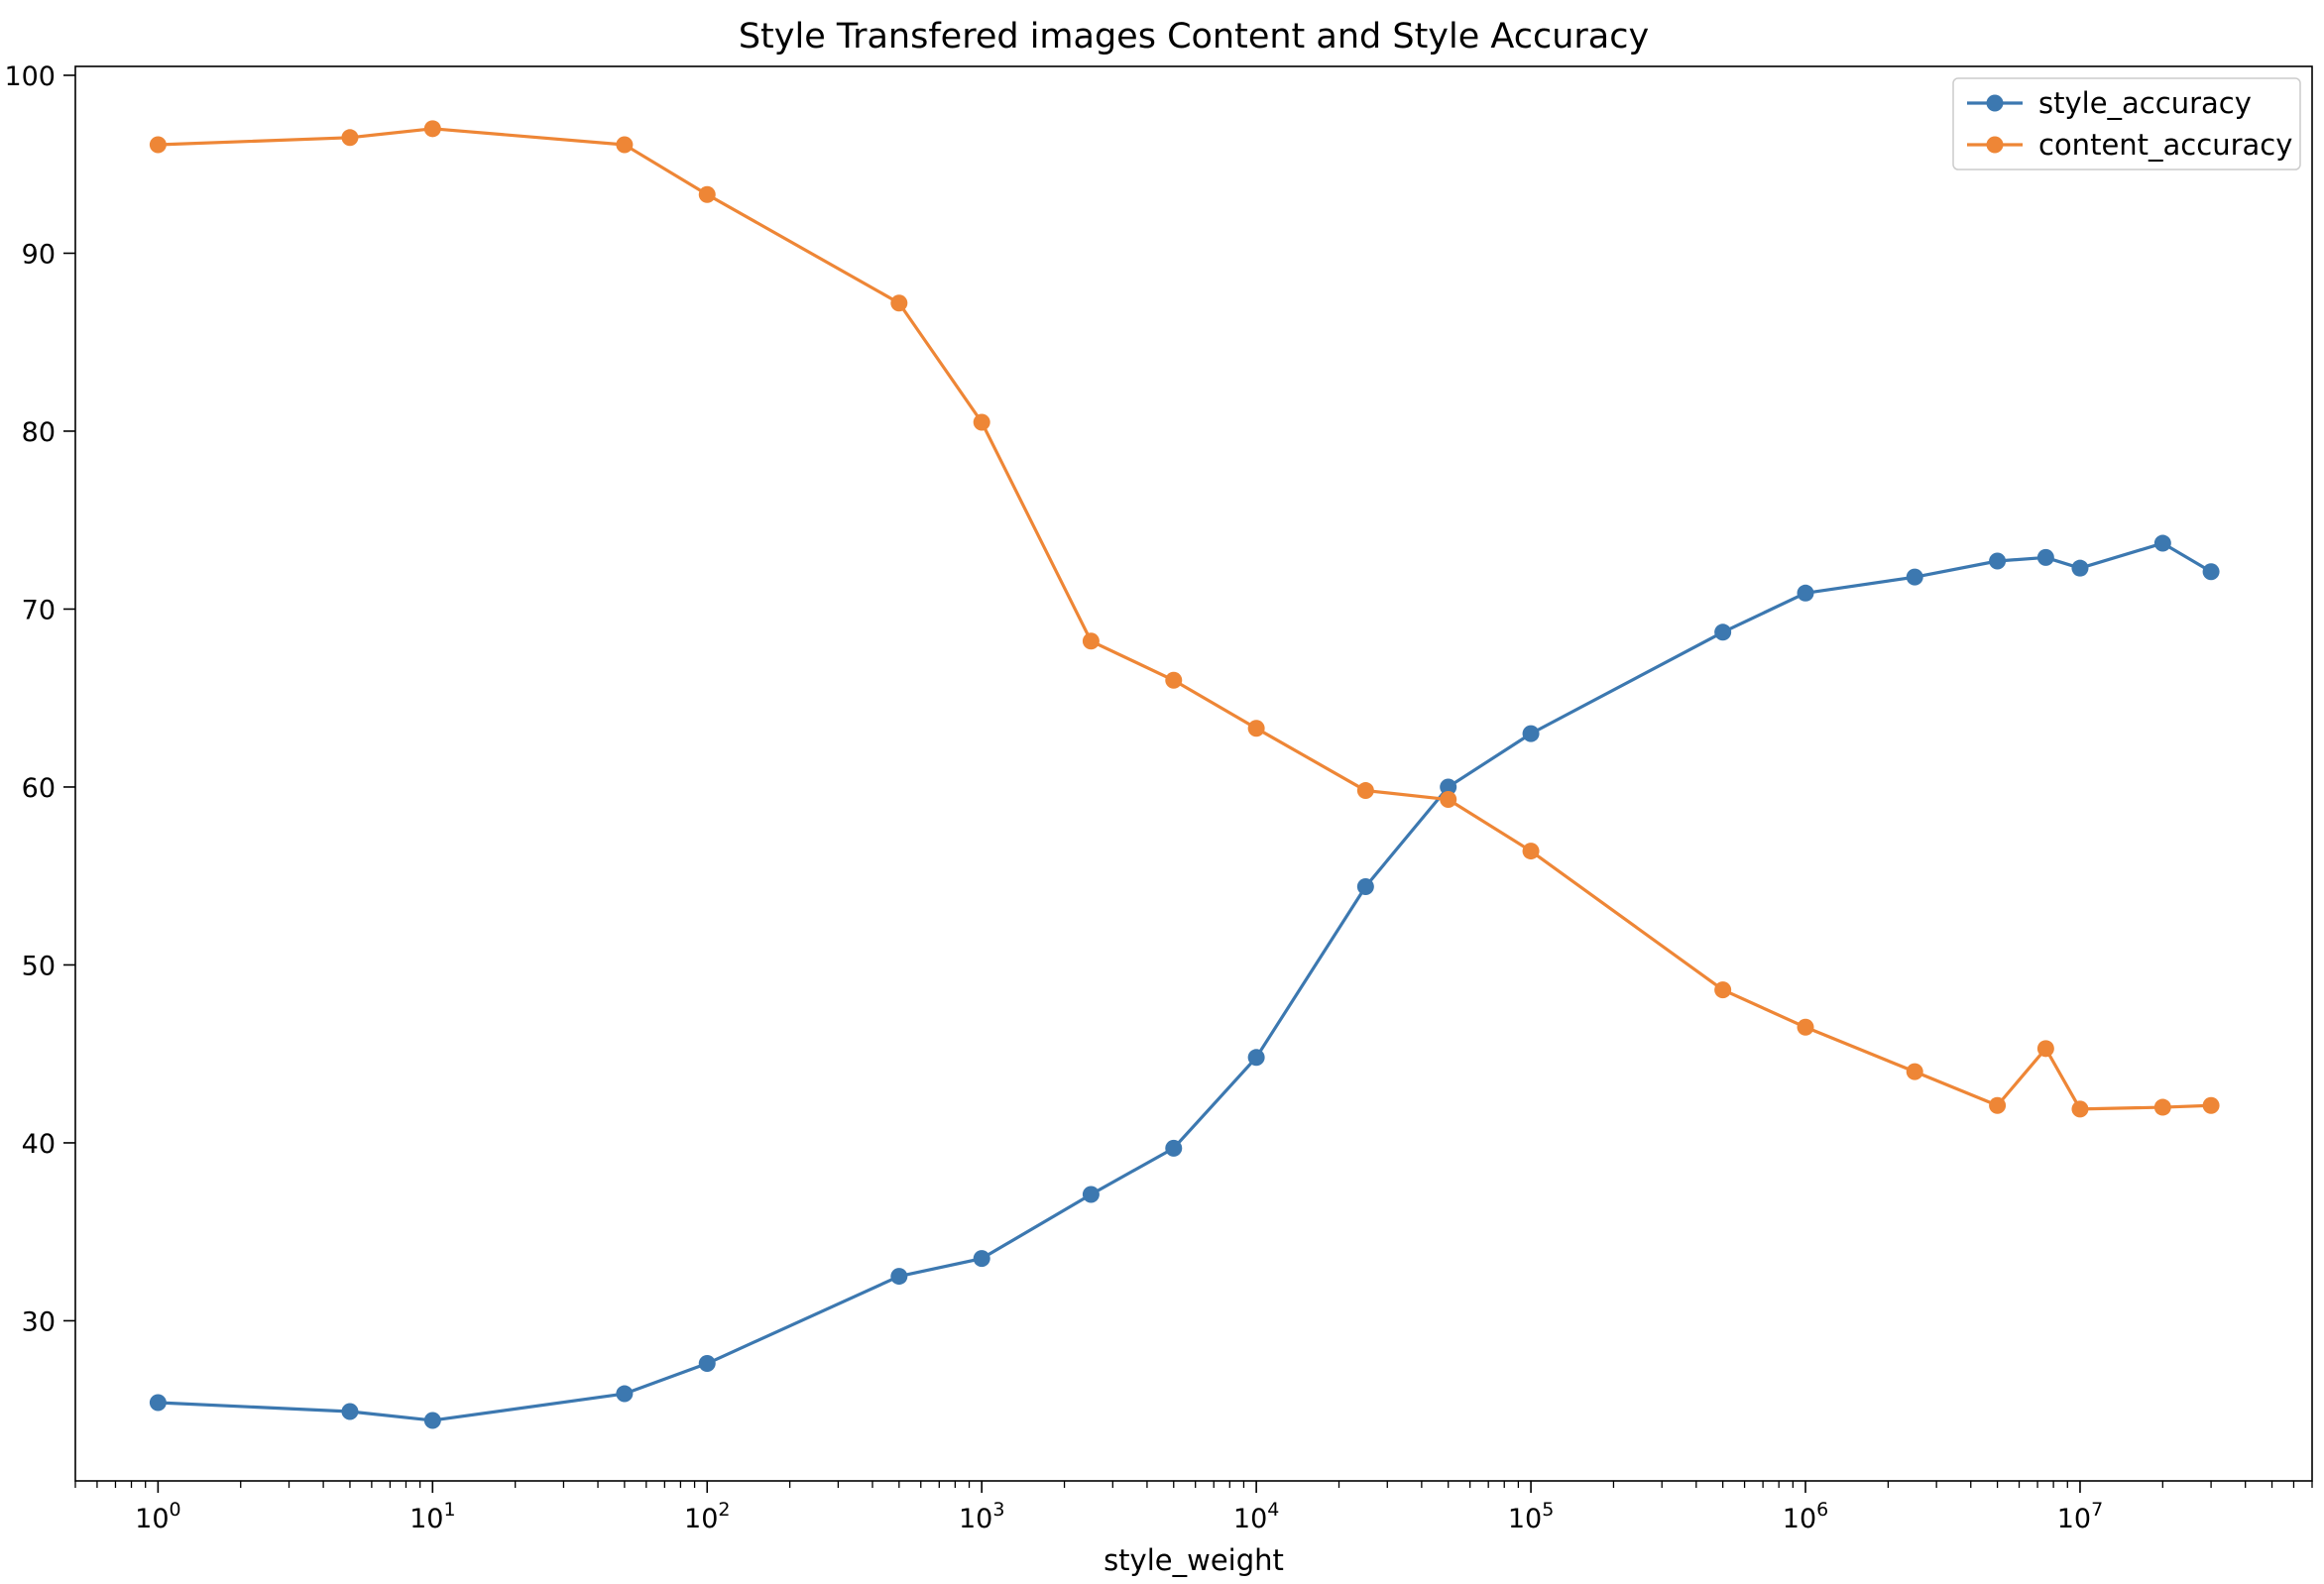  I want to click on x-axis-label: style_weight, so click(1194, 1560).